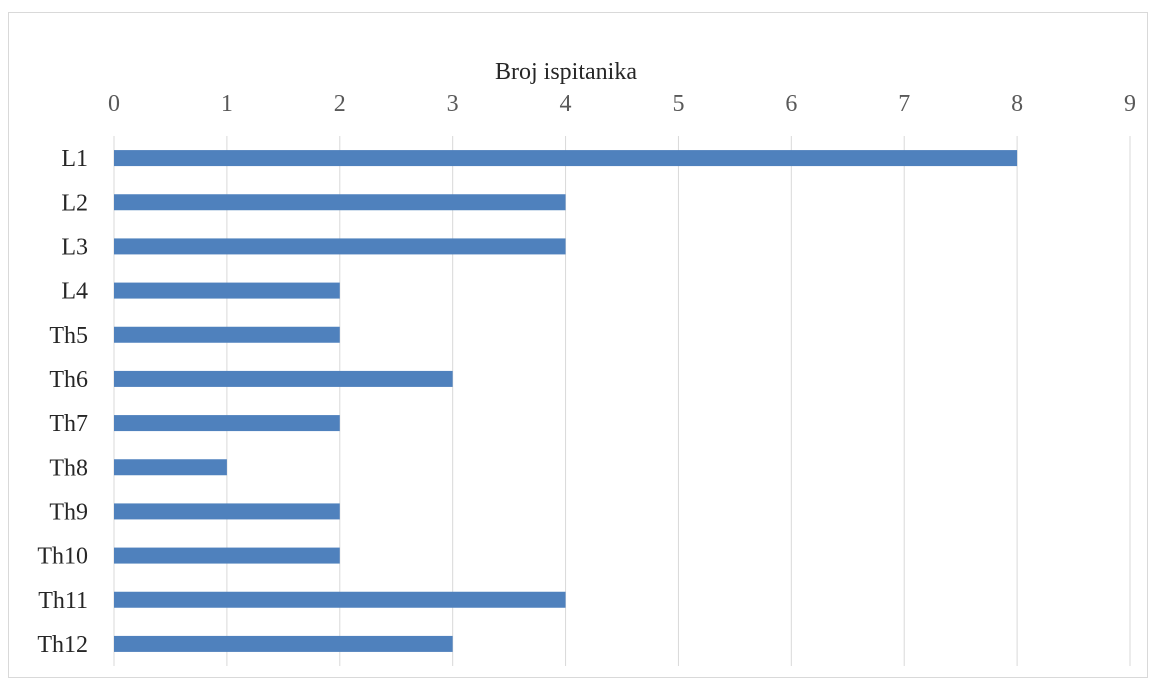 The height and width of the screenshot is (683, 1154). Describe the element at coordinates (74, 203) in the screenshot. I see `category-label-l2: L2` at that location.